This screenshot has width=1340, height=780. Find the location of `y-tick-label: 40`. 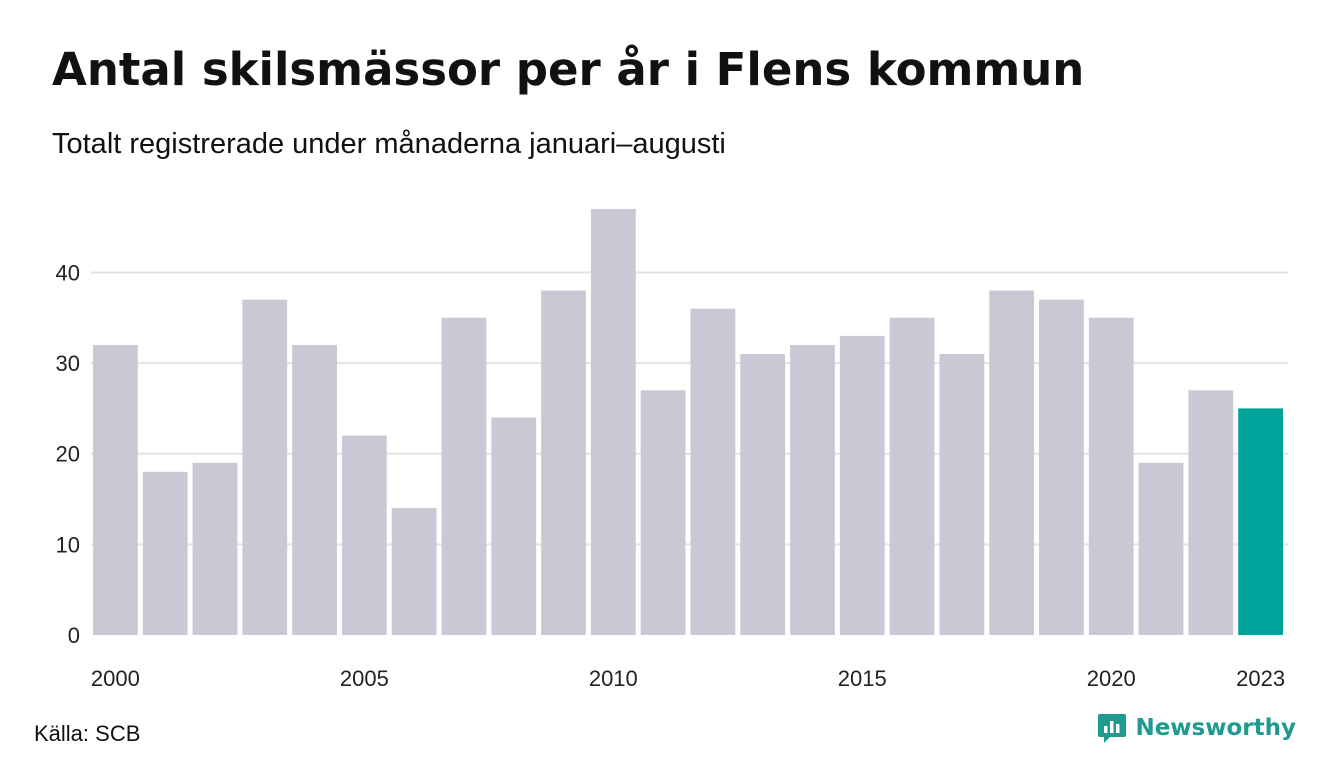

y-tick-label: 40 is located at coordinates (68, 272).